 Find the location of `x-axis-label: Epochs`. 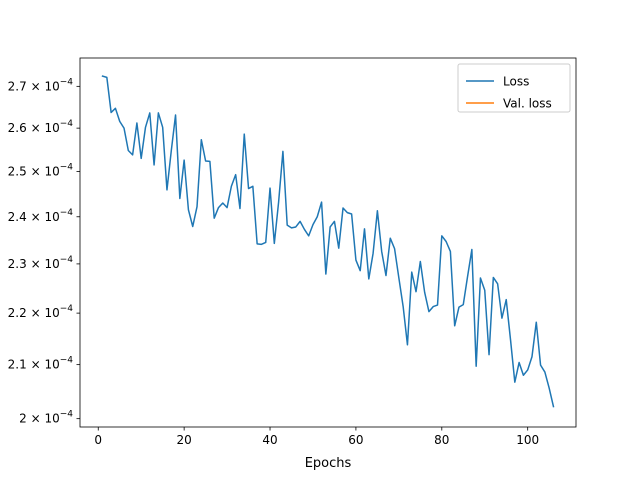

x-axis-label: Epochs is located at coordinates (328, 463).